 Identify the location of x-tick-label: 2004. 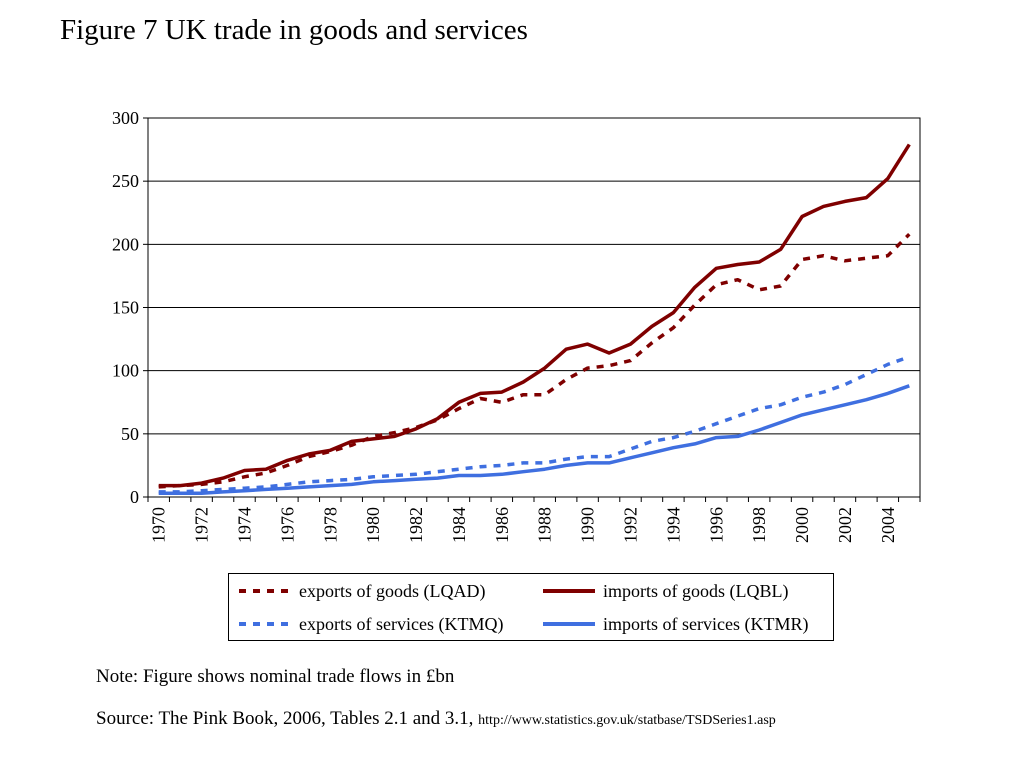
(888, 525).